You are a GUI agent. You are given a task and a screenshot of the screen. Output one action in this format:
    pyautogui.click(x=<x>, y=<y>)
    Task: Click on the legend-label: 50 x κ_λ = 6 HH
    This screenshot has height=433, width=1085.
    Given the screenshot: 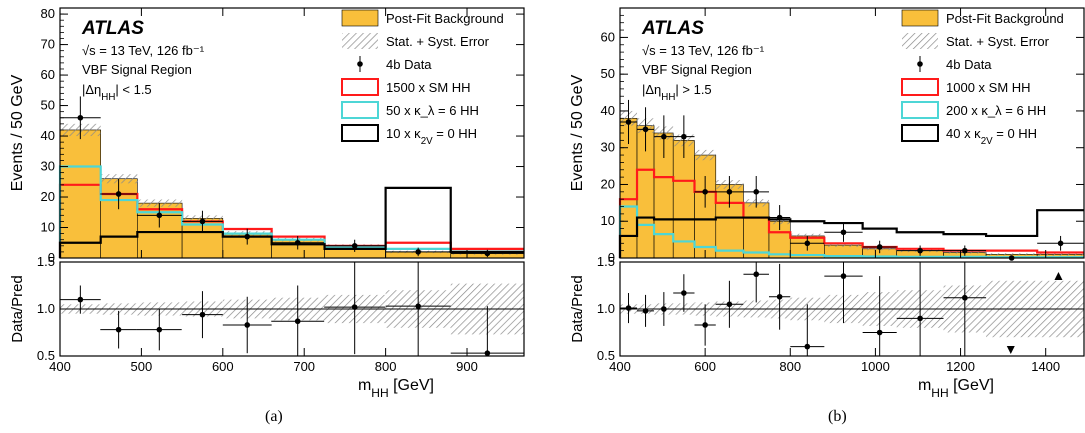 What is the action you would take?
    pyautogui.click(x=432, y=110)
    